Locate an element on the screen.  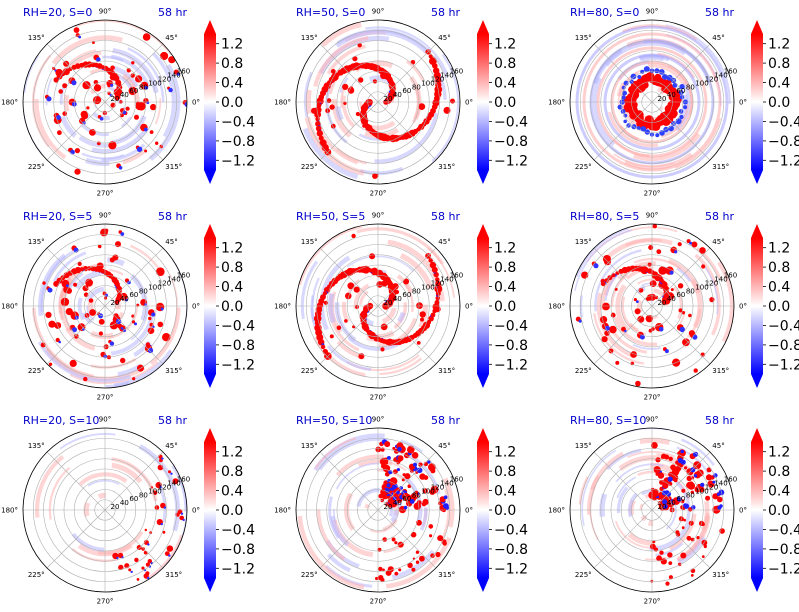
radial-tick-label: 100 is located at coordinates (427, 287).